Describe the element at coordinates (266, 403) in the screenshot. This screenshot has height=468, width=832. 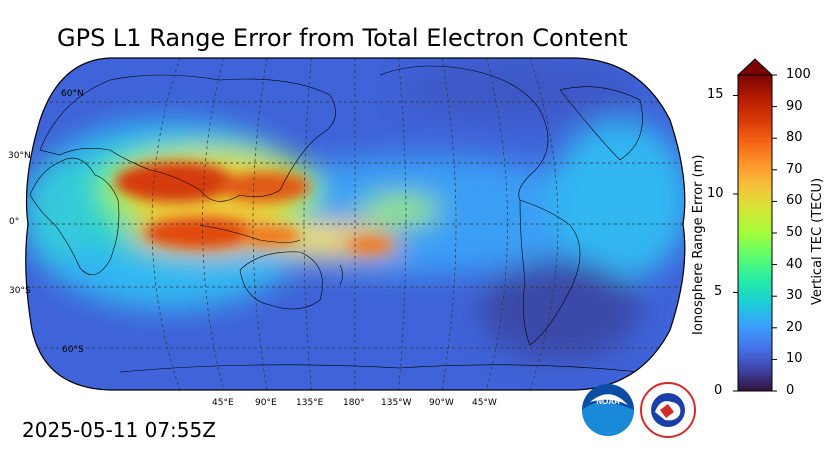
I see `lon-label-90e: 90°E` at that location.